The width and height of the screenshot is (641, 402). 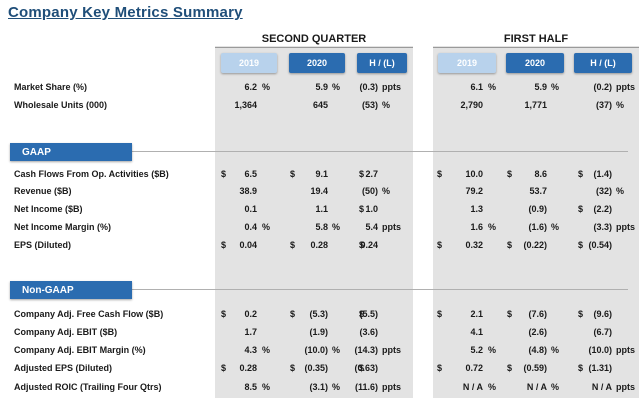 I want to click on row-label: Market Share (%), so click(x=51, y=87).